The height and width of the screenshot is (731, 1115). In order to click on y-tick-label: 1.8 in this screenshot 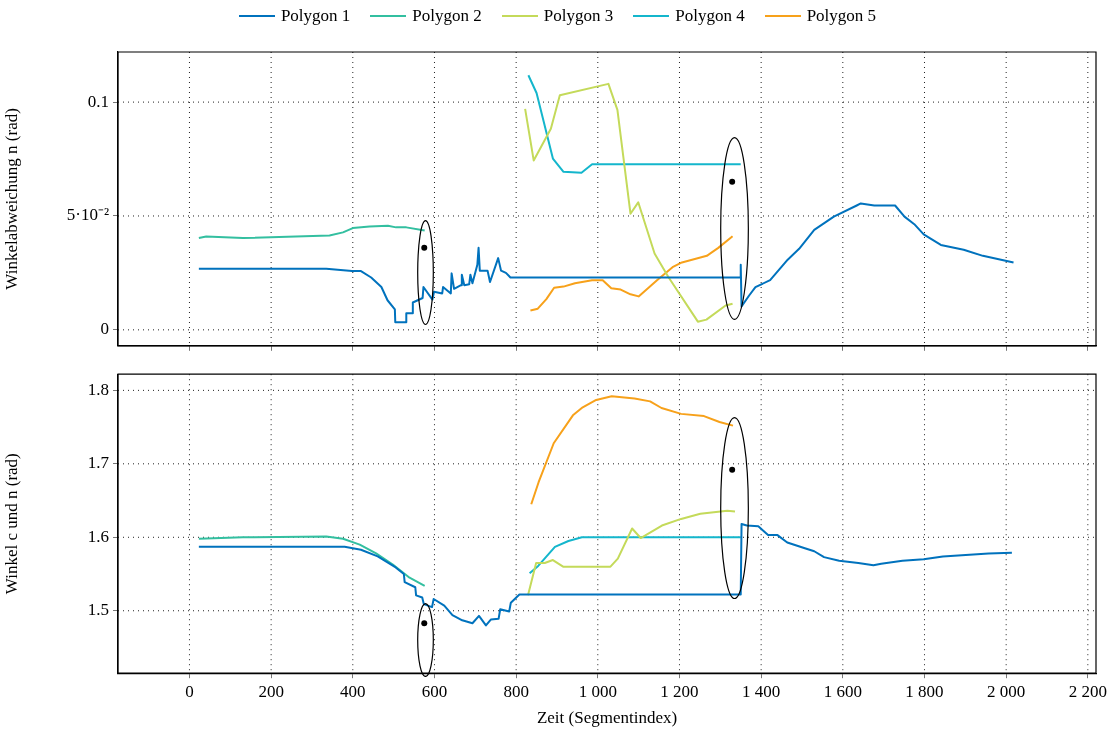, I will do `click(98, 389)`.